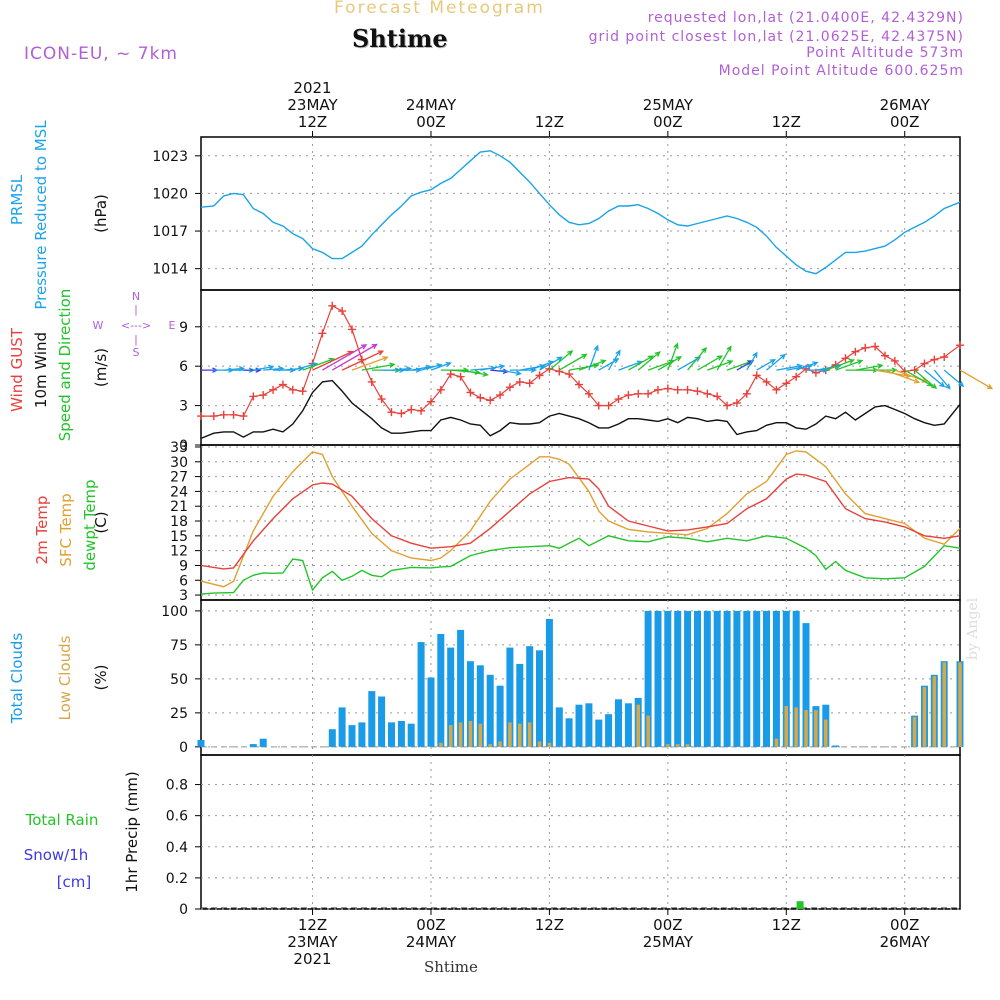 The image size is (1000, 1000). I want to click on precip-y-tick-label: 0.4, so click(177, 848).